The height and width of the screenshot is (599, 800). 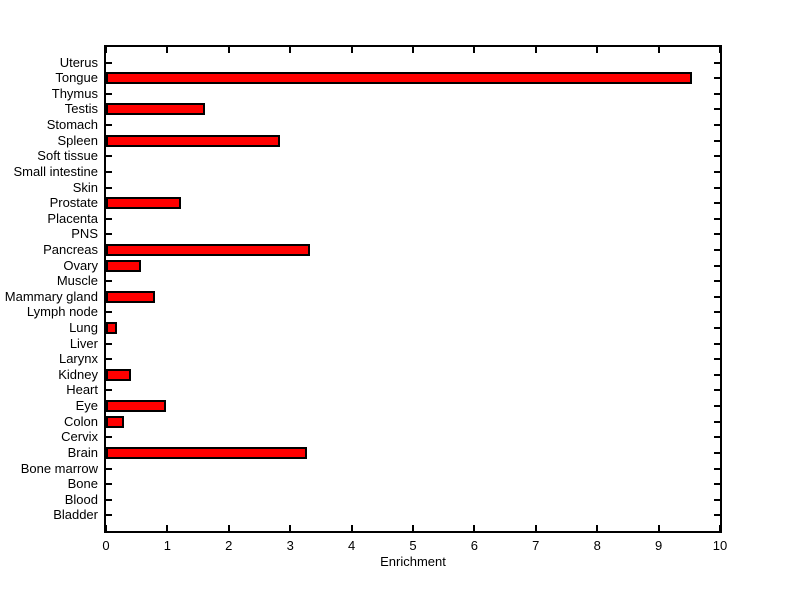 What do you see at coordinates (75, 515) in the screenshot?
I see `y-tick-label: Bladder` at bounding box center [75, 515].